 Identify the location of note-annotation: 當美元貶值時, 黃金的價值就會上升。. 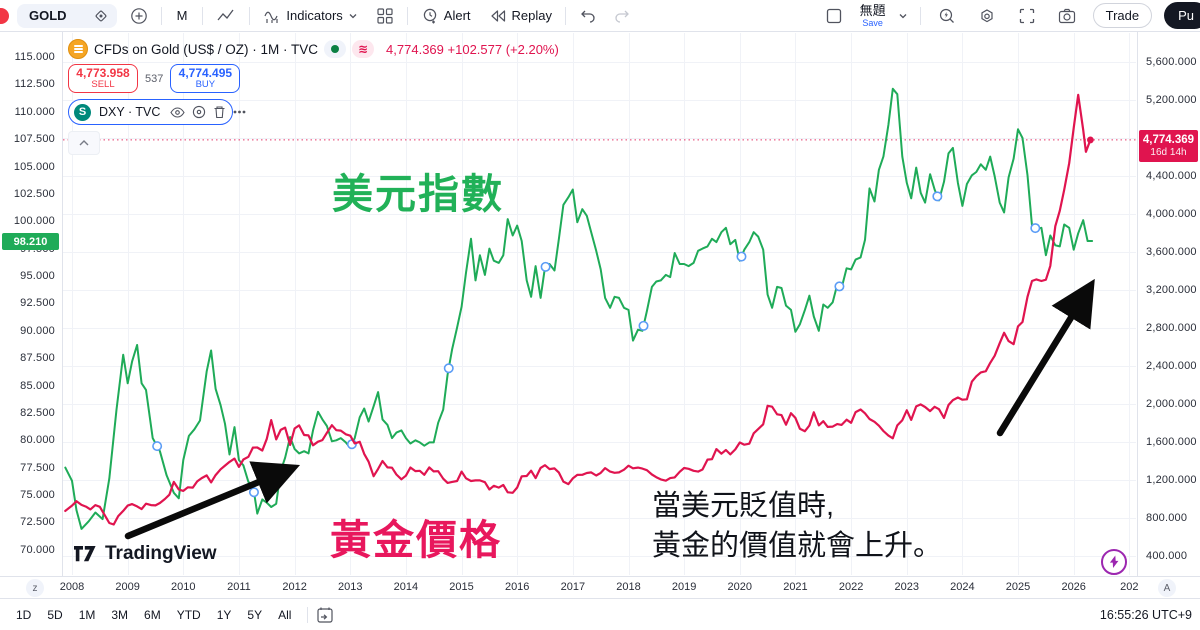
(797, 526).